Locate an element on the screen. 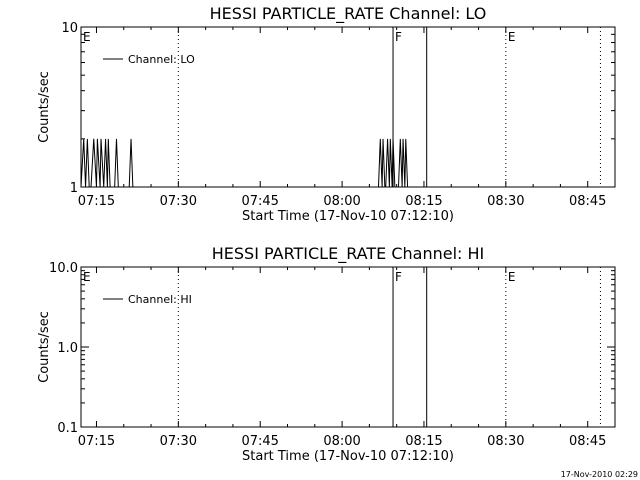  footer-timestamp: 17-Nov-2010 02:29 is located at coordinates (599, 474).